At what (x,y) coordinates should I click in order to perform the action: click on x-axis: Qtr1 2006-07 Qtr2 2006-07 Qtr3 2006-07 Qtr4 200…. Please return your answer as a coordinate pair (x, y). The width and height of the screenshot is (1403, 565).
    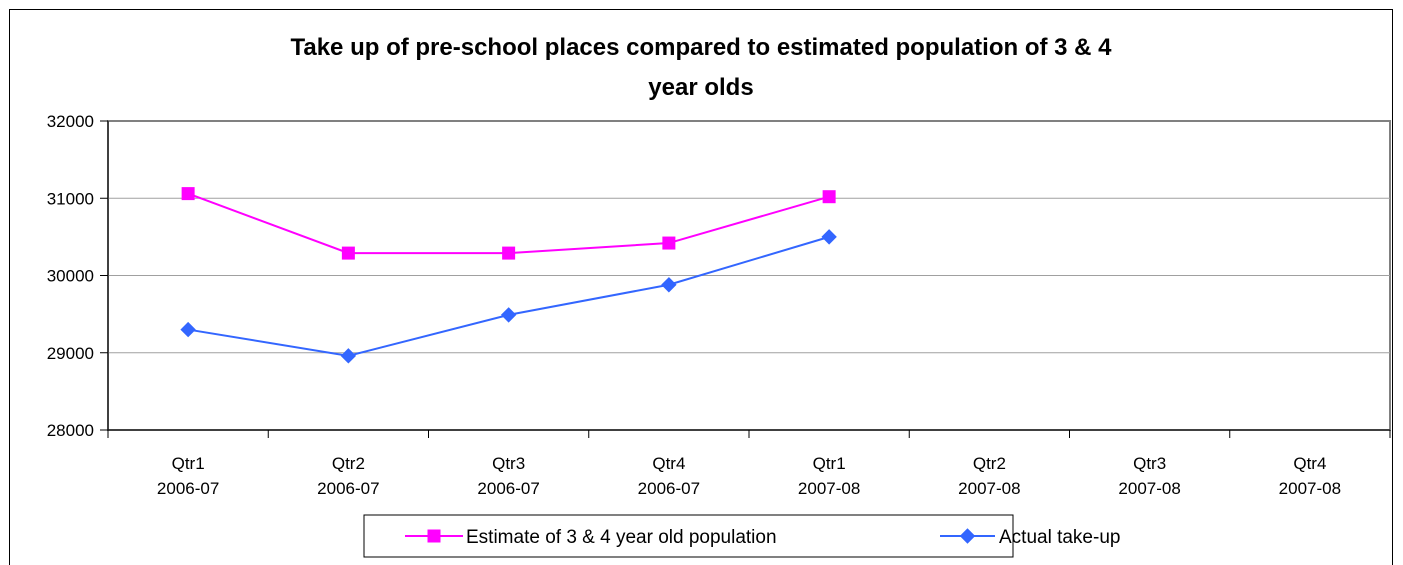
    Looking at the image, I should click on (749, 464).